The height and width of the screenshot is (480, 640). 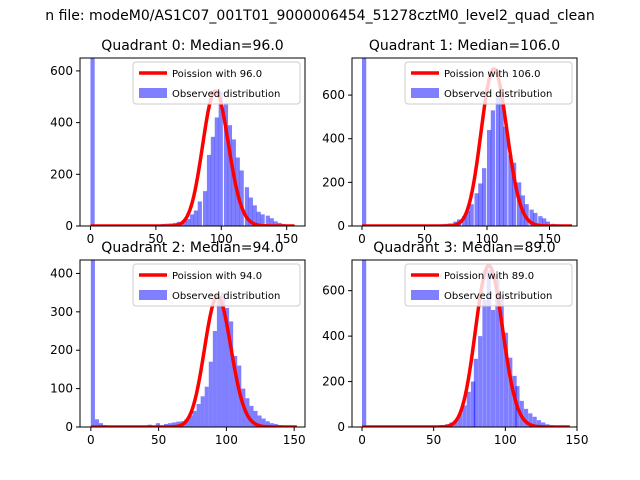 I want to click on legend-label-poisson: Poission with 89.0, so click(x=489, y=276).